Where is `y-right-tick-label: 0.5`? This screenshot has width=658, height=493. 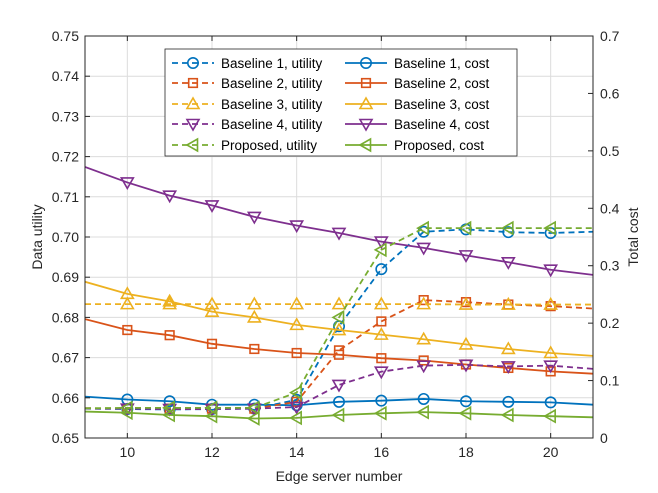
y-right-tick-label: 0.5 is located at coordinates (610, 151).